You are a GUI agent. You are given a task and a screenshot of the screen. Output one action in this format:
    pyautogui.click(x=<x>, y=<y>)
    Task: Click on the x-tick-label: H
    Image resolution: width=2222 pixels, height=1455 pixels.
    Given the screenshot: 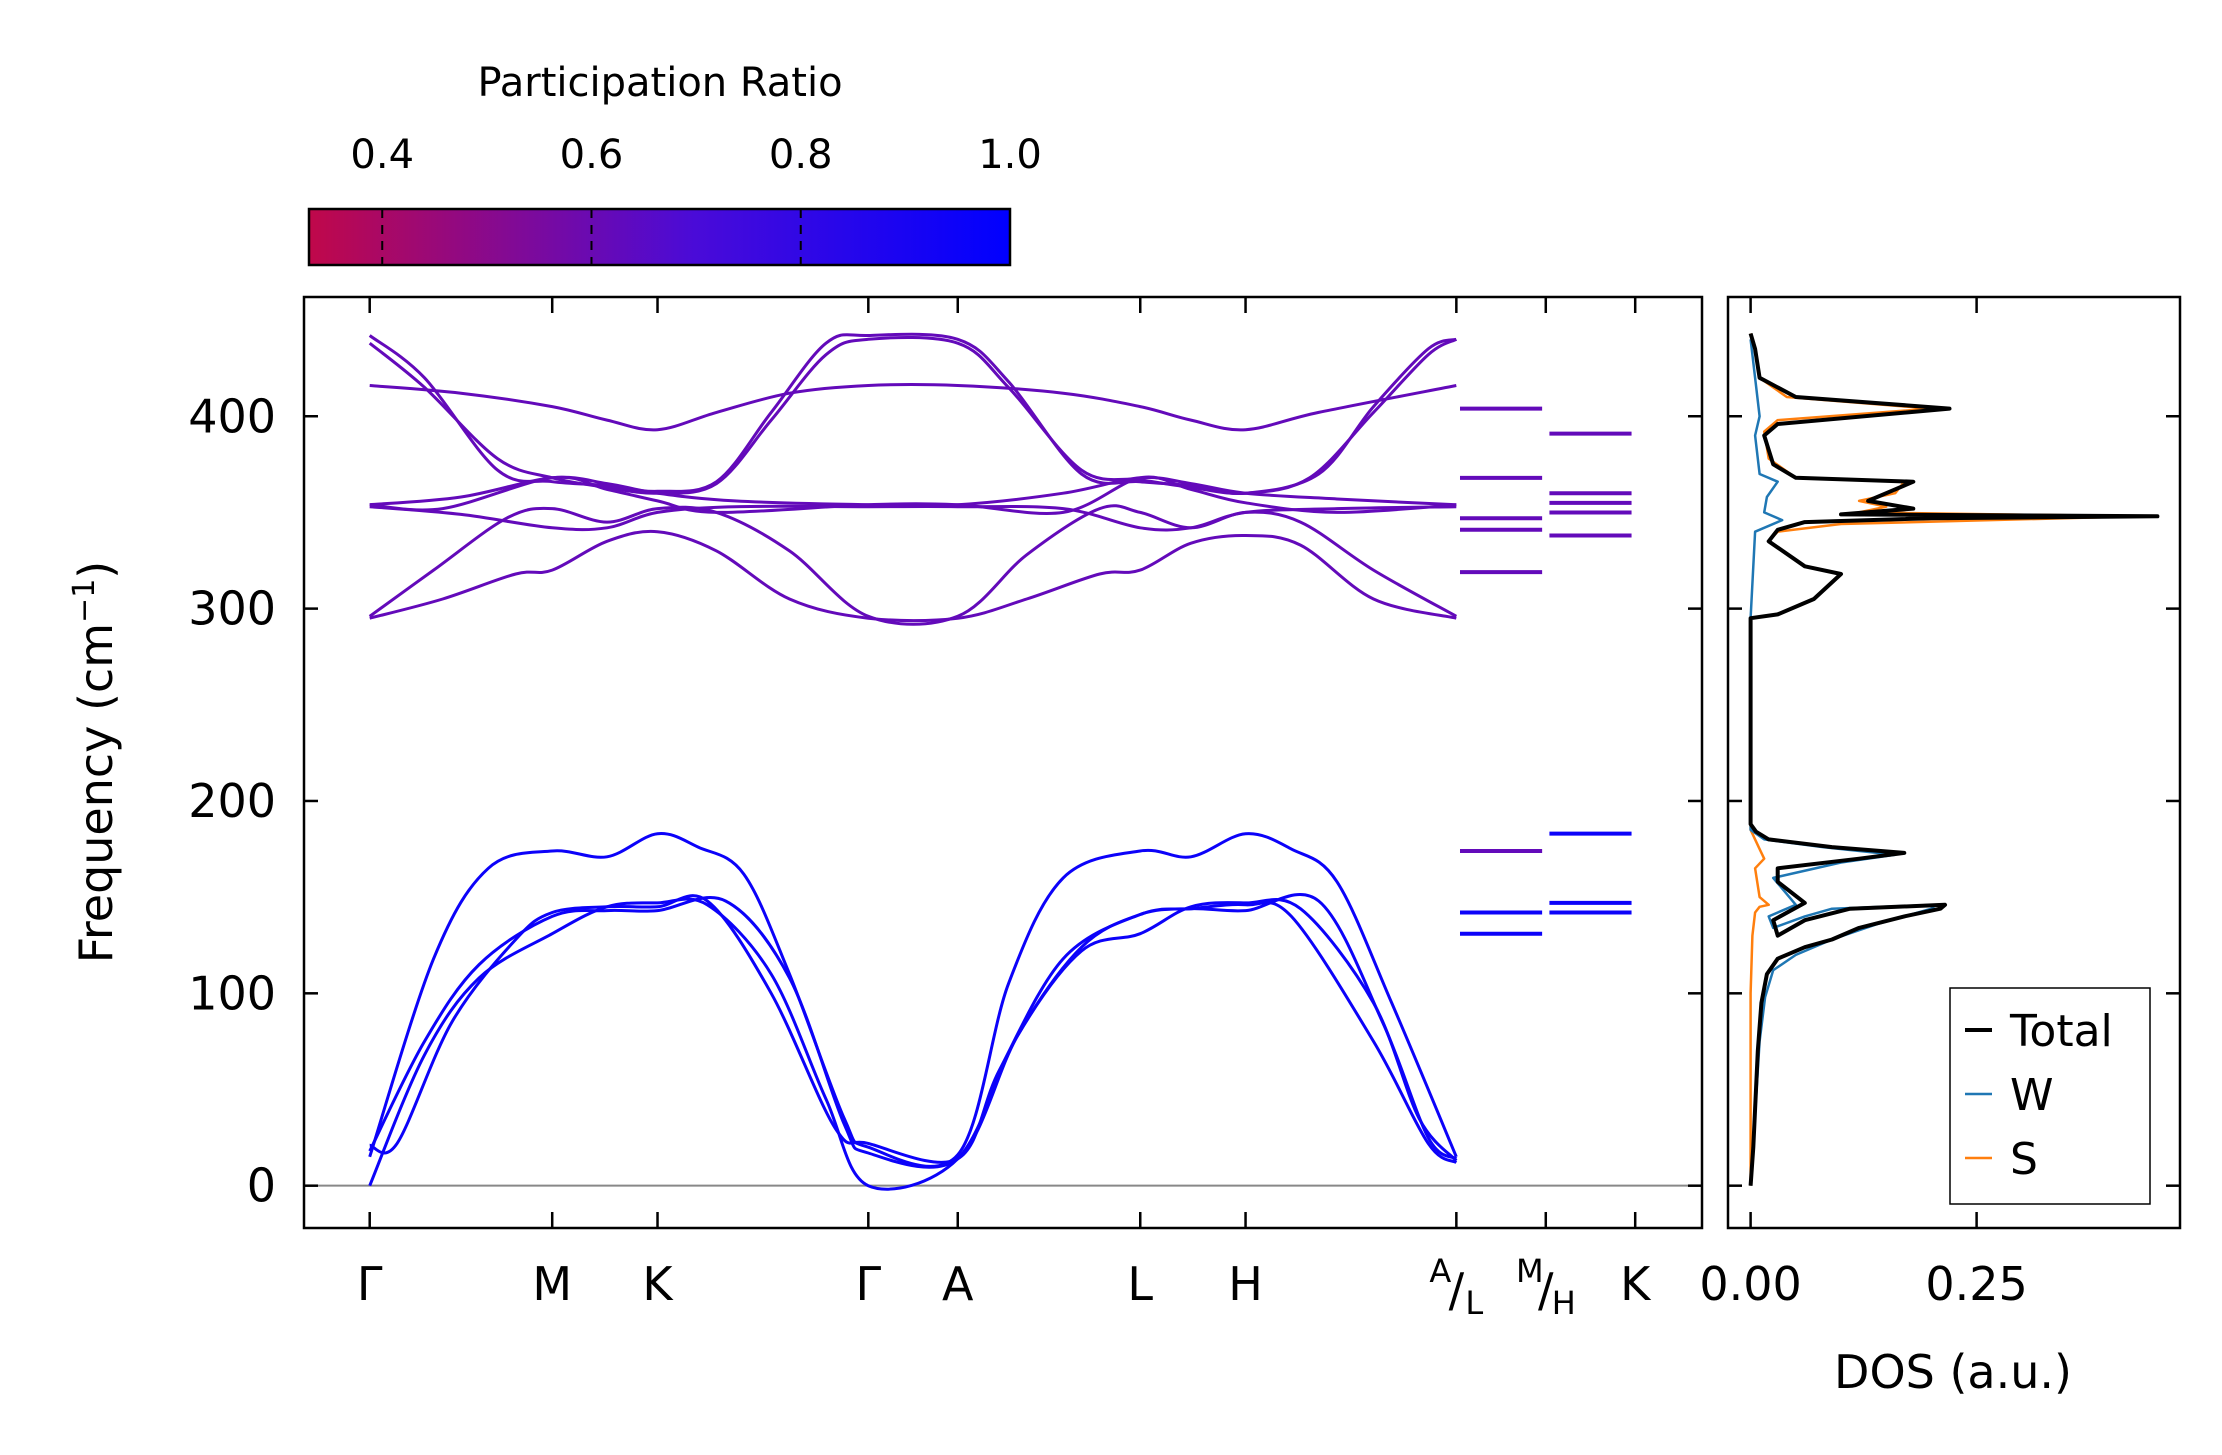 What is the action you would take?
    pyautogui.click(x=1245, y=1284)
    